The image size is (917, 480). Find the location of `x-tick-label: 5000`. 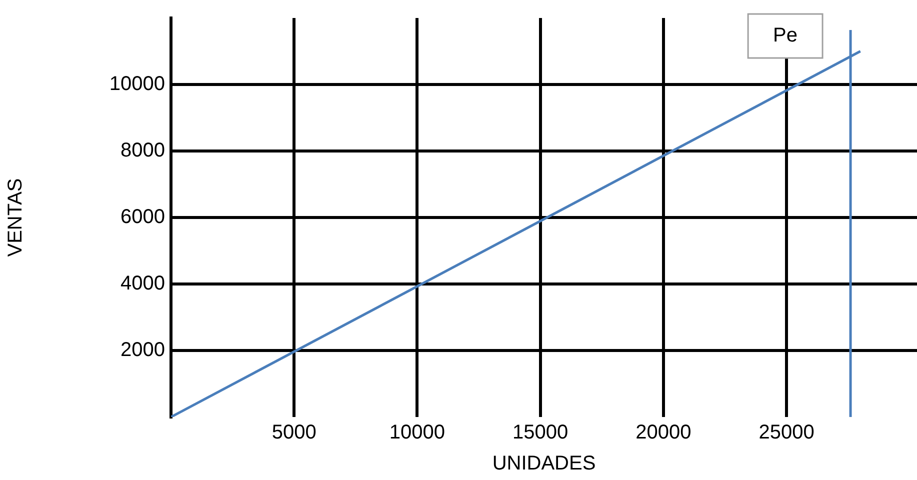

x-tick-label: 5000 is located at coordinates (294, 433).